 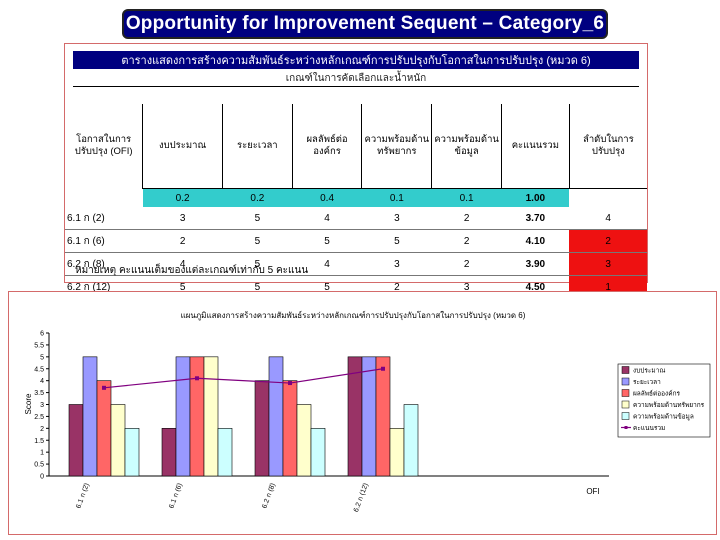 What do you see at coordinates (83, 495) in the screenshot?
I see `x-tick-label: 6.1 ก (2)` at bounding box center [83, 495].